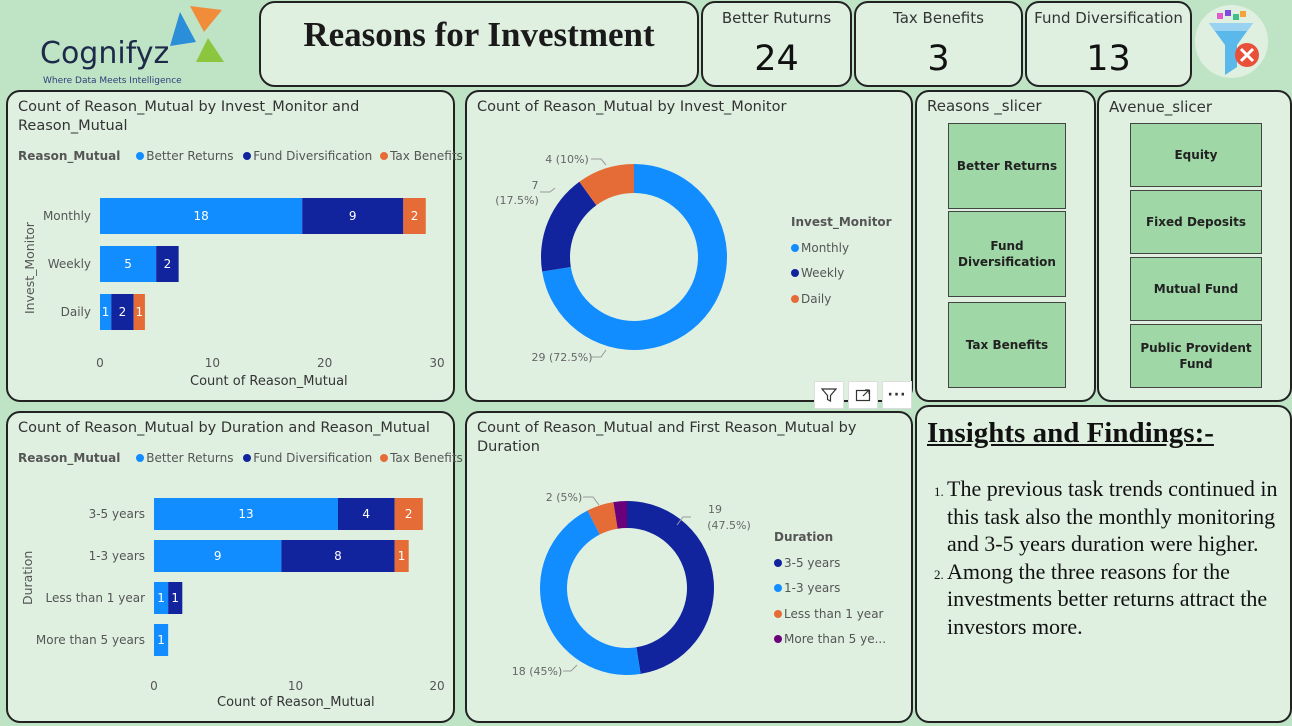  I want to click on kpi-value: 24, so click(776, 59).